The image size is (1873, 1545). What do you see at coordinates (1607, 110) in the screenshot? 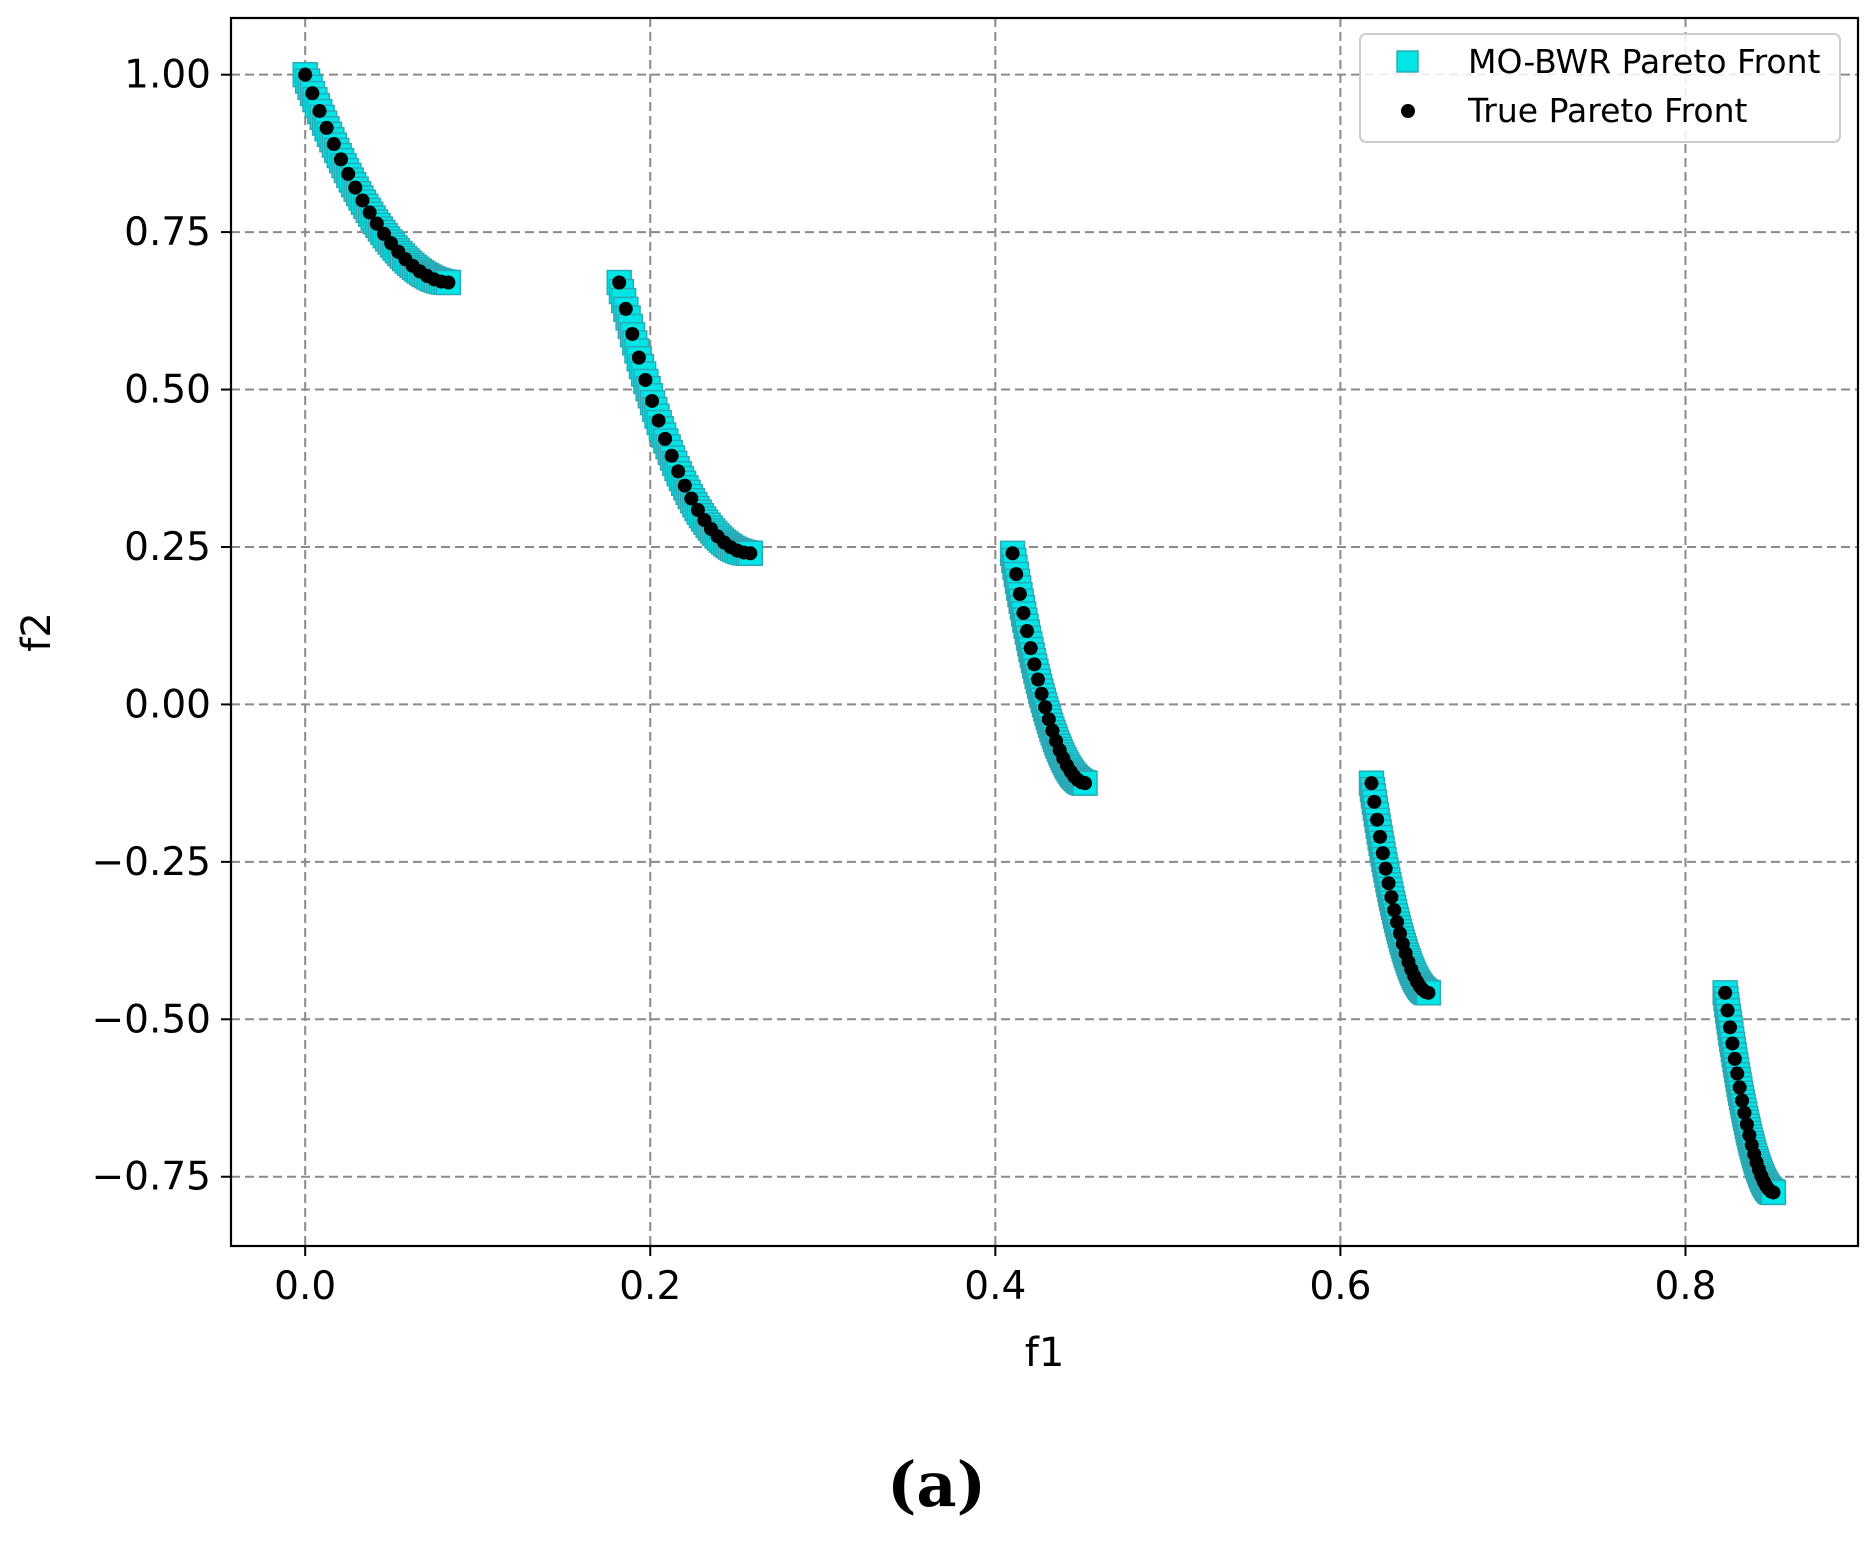
I see `legend-label-true-front: True Pareto Front` at bounding box center [1607, 110].